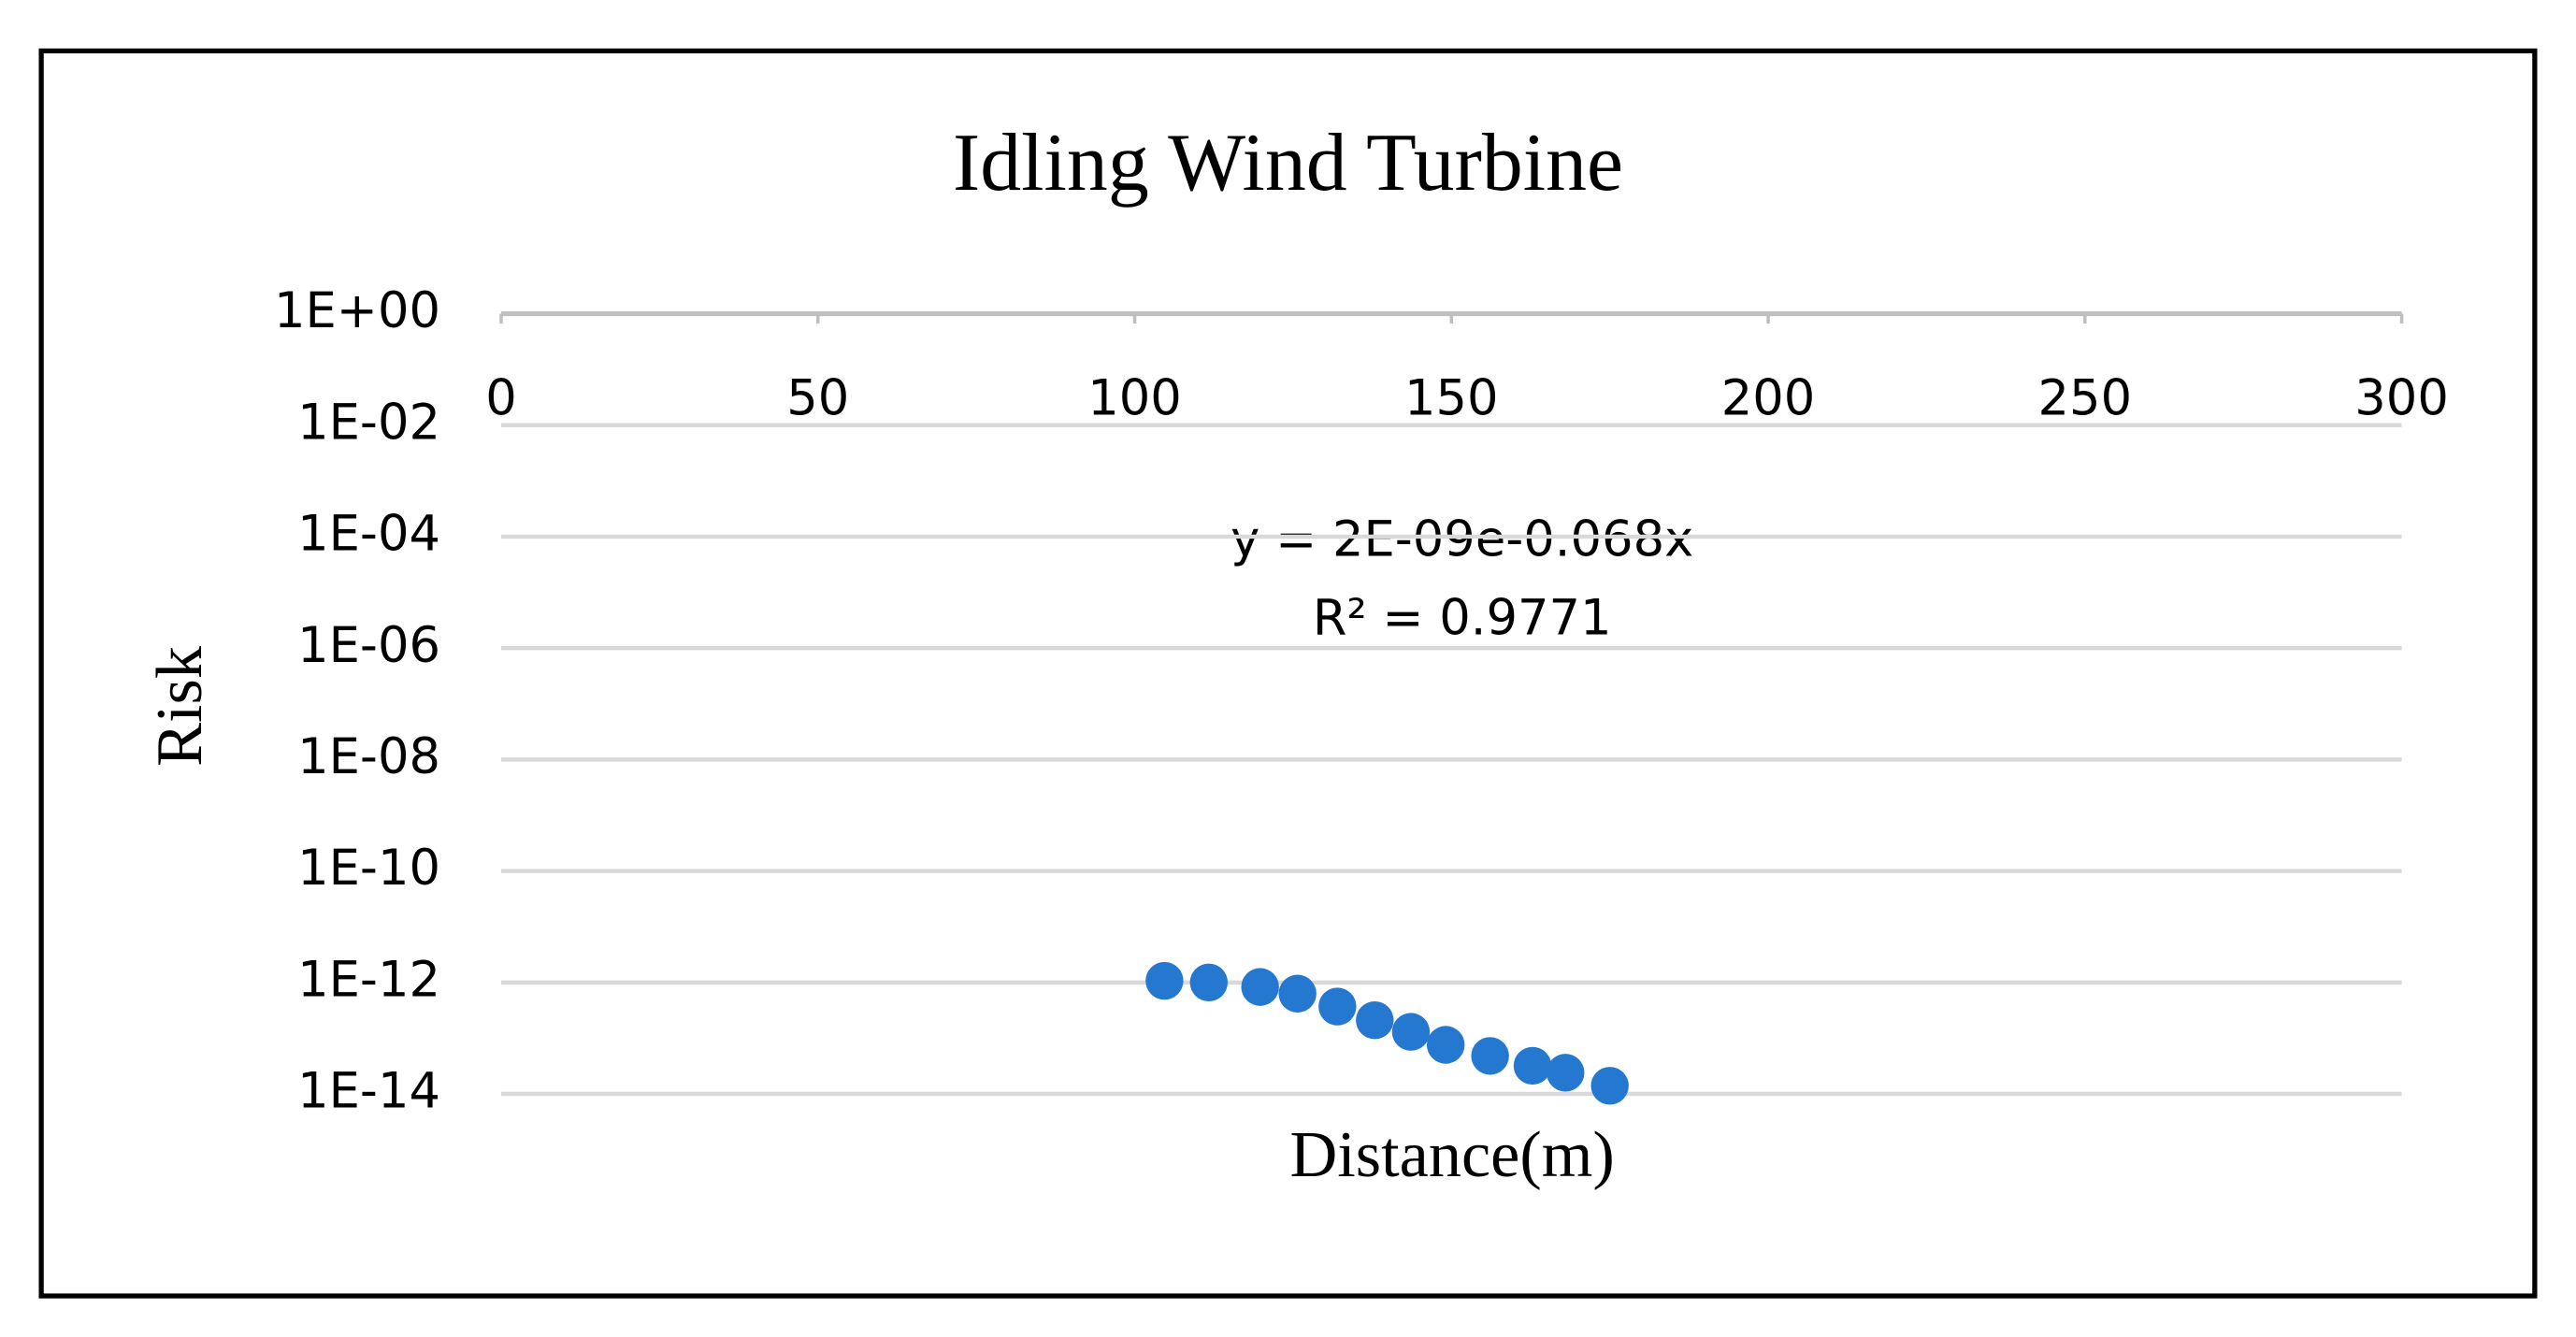 The image size is (2576, 1337). I want to click on x-tick-label: 200, so click(1769, 397).